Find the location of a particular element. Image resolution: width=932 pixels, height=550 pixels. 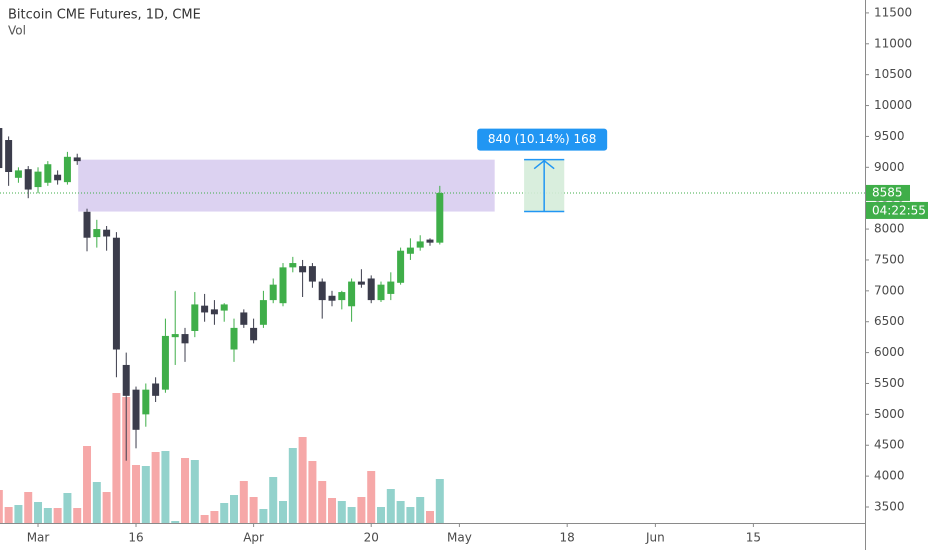

x-tick-label: 20 is located at coordinates (371, 538).